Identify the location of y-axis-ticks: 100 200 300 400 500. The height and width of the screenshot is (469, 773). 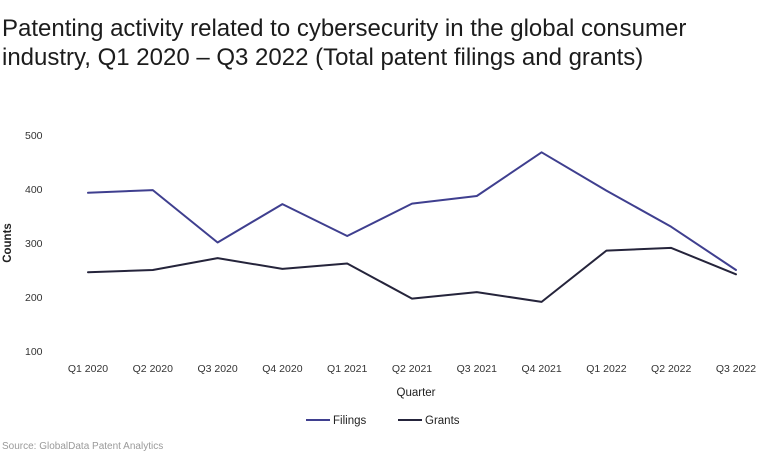
(34, 244).